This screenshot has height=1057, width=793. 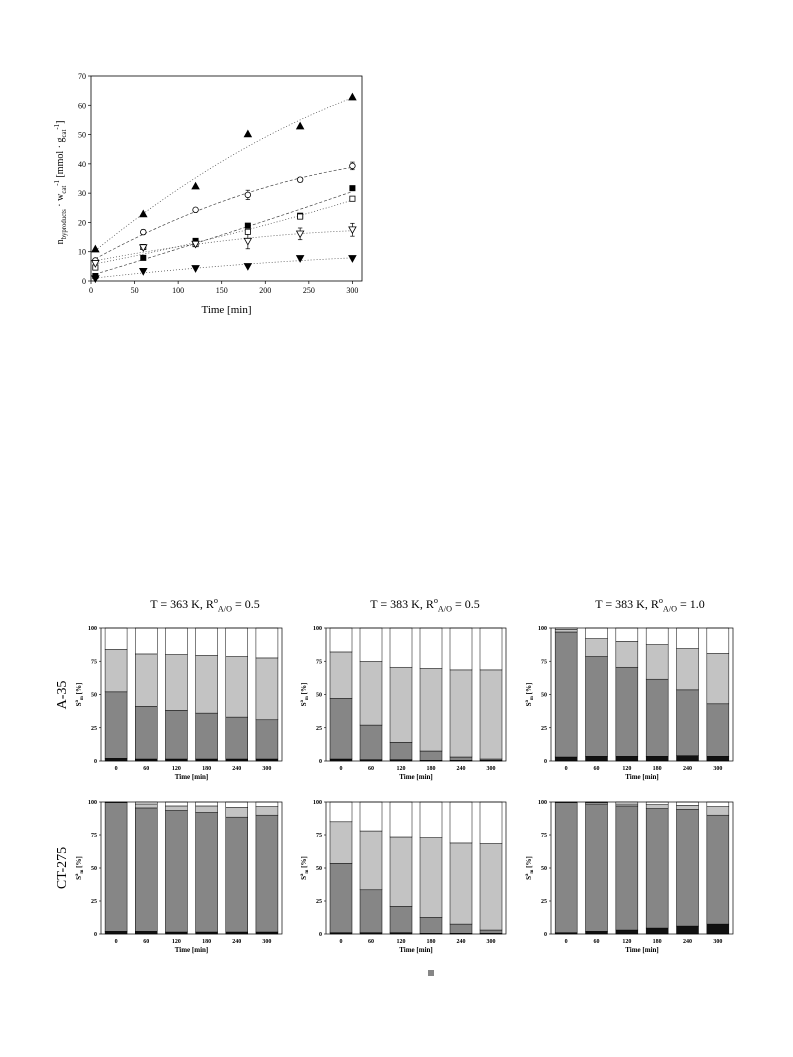 I want to click on column-header: T = 383 K, RoA/O = 1.0, so click(x=649, y=604).